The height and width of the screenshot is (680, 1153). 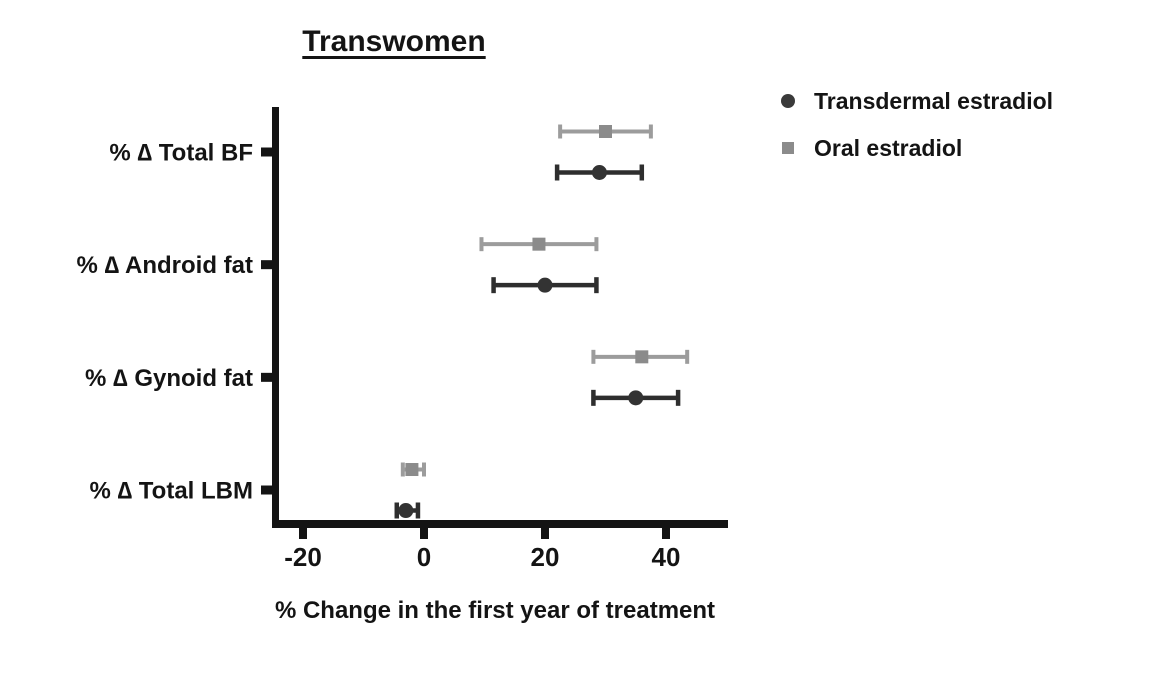 What do you see at coordinates (275, 317) in the screenshot?
I see `y-axis-line` at bounding box center [275, 317].